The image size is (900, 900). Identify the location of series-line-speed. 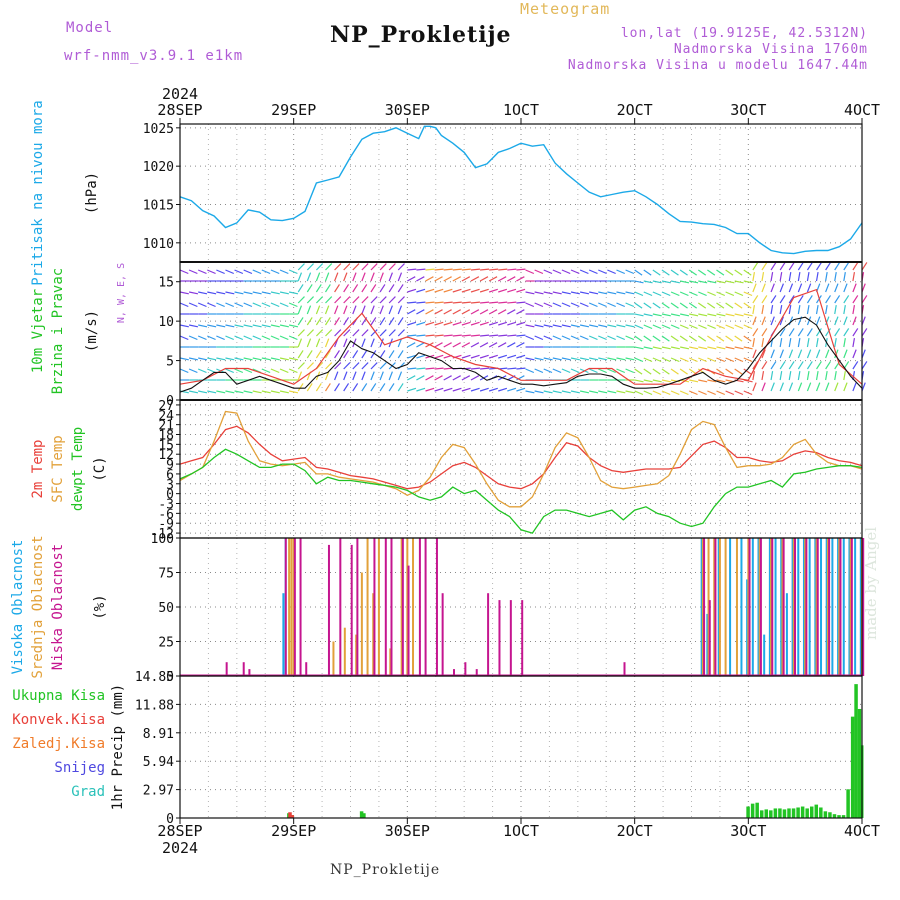
(521, 354).